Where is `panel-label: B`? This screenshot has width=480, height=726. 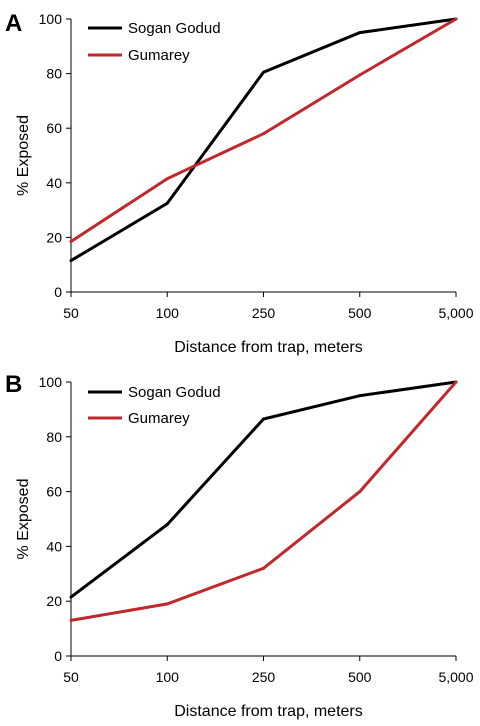 panel-label: B is located at coordinates (13, 384).